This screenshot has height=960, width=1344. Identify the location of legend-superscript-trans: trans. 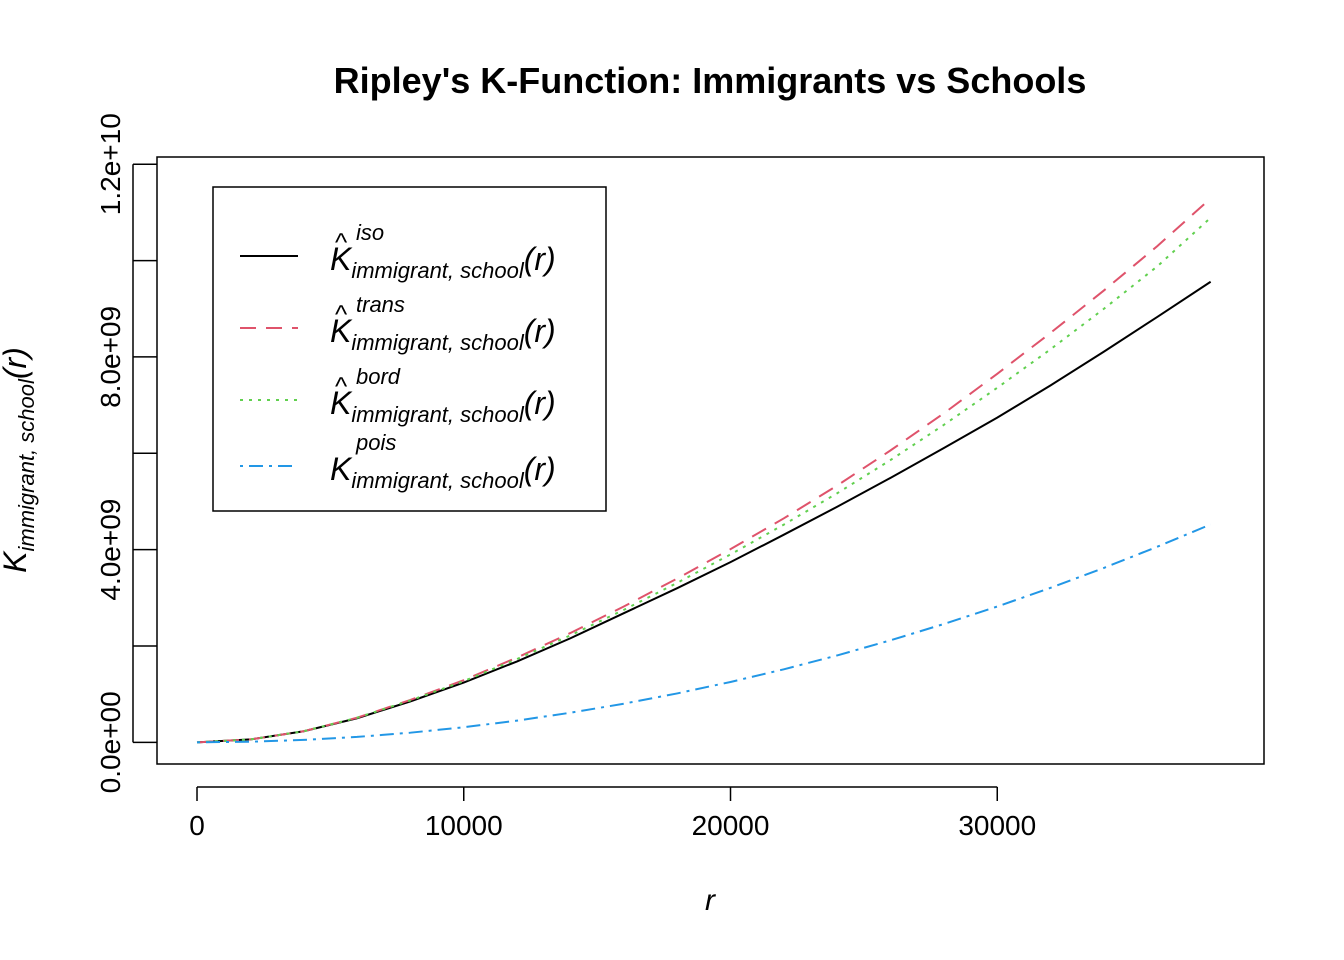
(380, 304).